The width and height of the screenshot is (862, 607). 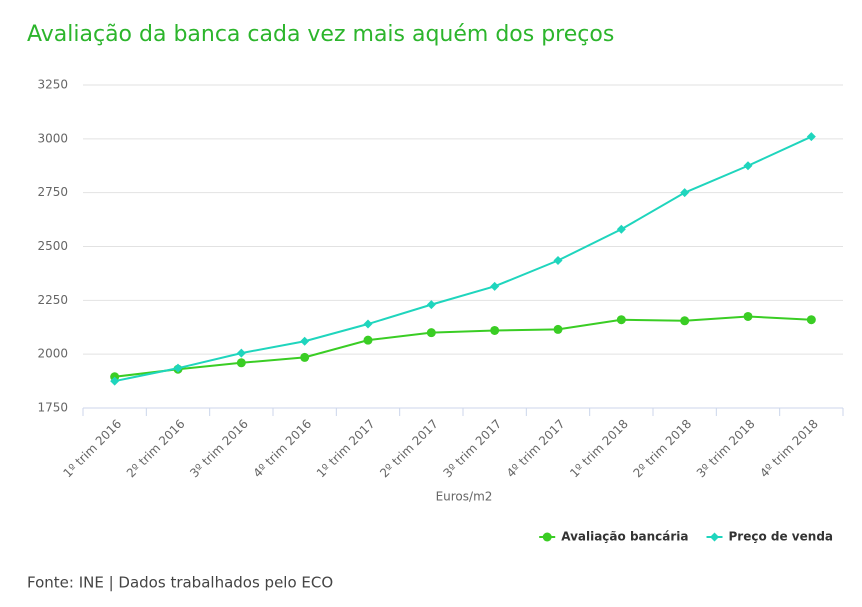 What do you see at coordinates (789, 449) in the screenshot?
I see `x-tick-label: 4º trim 2018` at bounding box center [789, 449].